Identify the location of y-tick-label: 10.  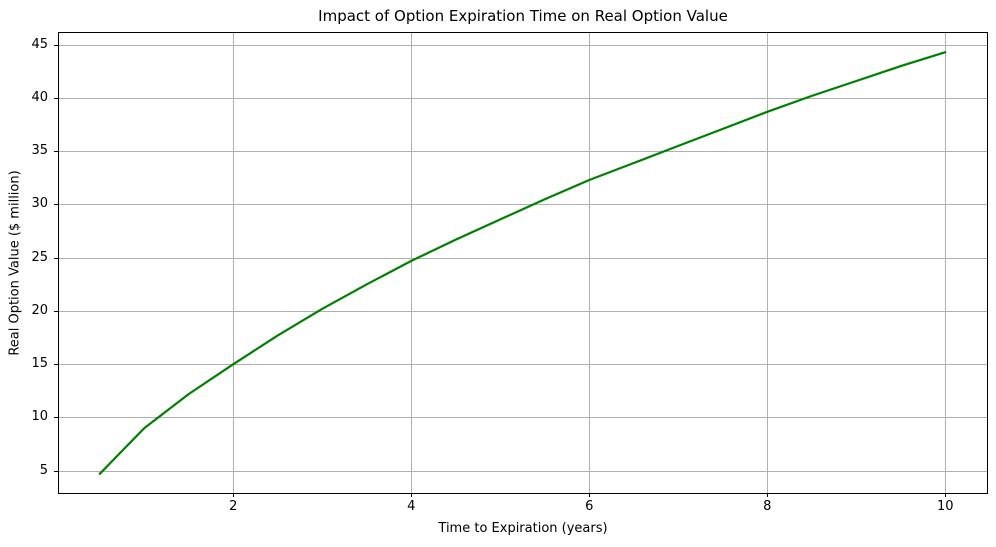
(39, 417).